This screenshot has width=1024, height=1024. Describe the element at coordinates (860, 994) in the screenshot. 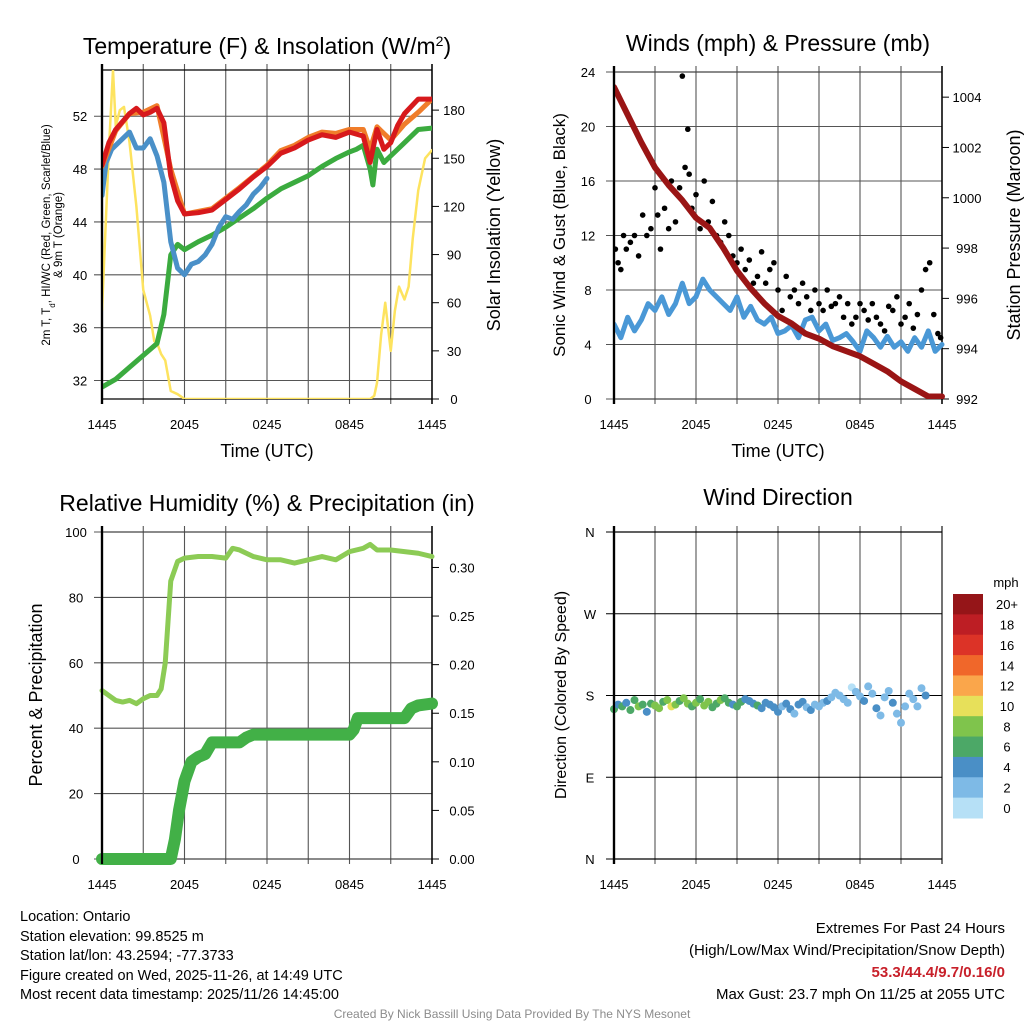

I see `max-gust-text: Max Gust: 23.7 mph On 11/25 at 2055 UTC` at that location.